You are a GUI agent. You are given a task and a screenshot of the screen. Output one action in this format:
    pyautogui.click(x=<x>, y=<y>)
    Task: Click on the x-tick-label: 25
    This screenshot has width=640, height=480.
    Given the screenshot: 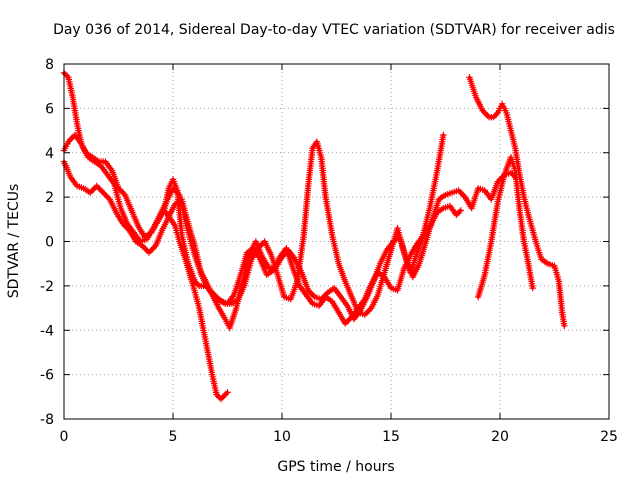 What is the action you would take?
    pyautogui.click(x=609, y=437)
    